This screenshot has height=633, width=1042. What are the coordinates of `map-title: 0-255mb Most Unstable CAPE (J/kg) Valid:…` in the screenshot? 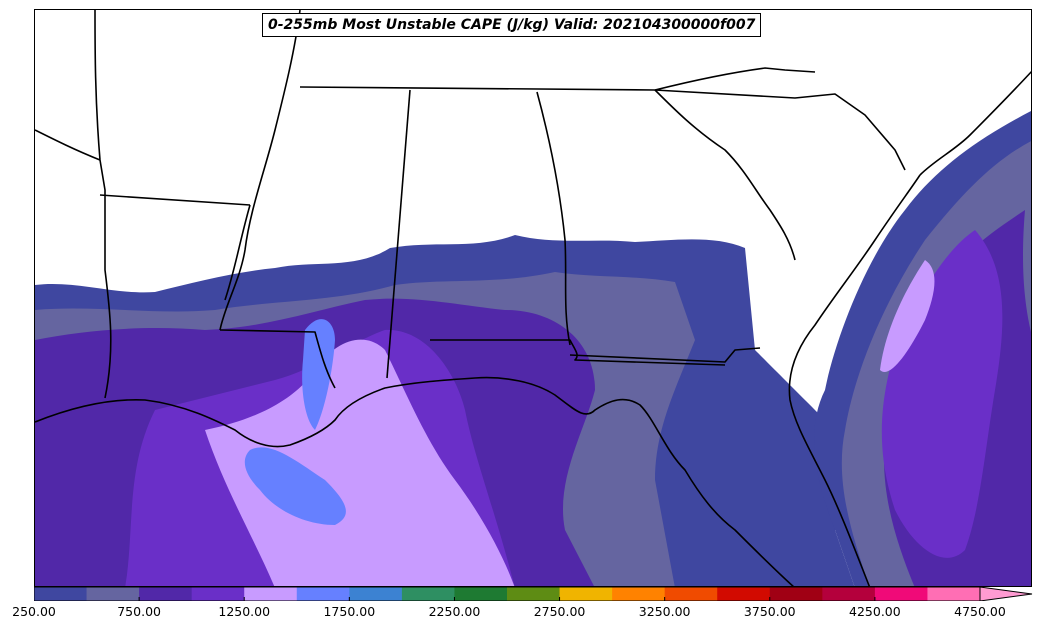 It's located at (512, 25).